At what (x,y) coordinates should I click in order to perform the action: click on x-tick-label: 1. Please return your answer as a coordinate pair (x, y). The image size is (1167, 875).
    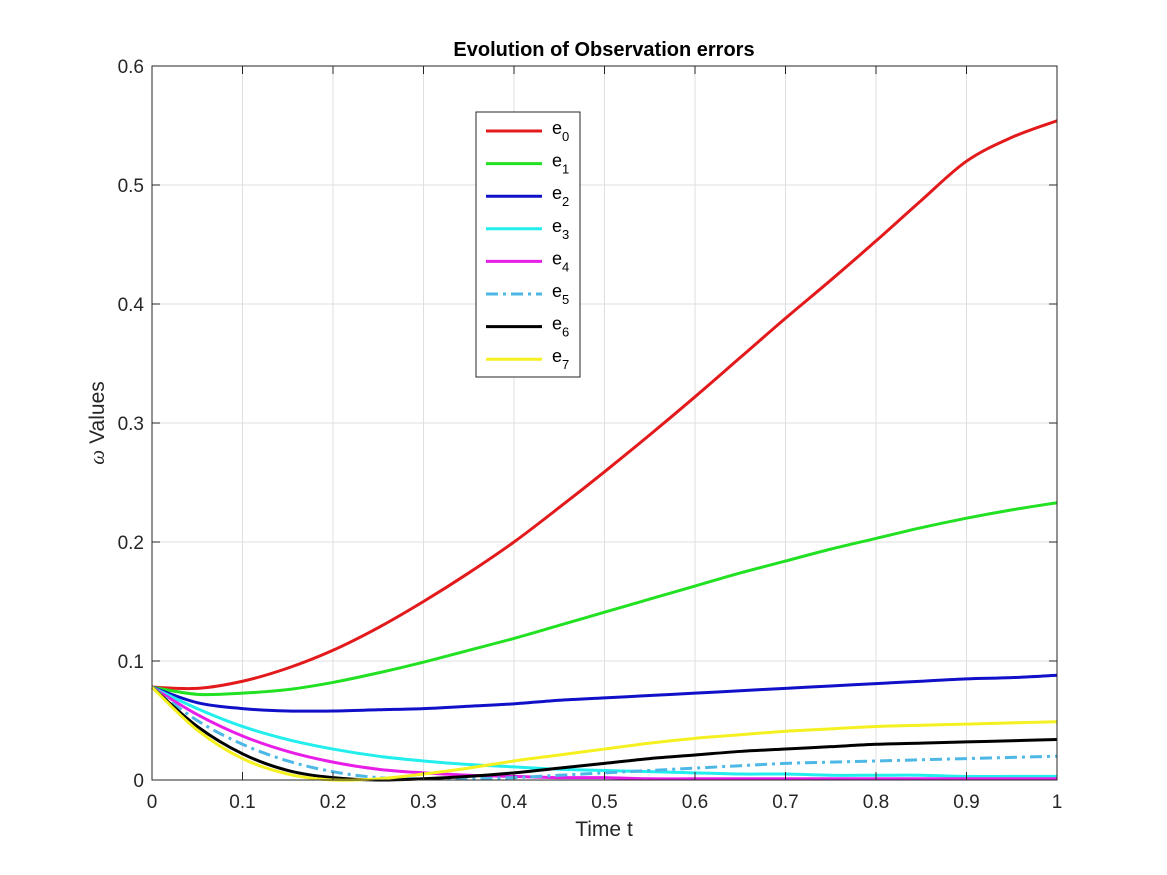
    Looking at the image, I should click on (1057, 802).